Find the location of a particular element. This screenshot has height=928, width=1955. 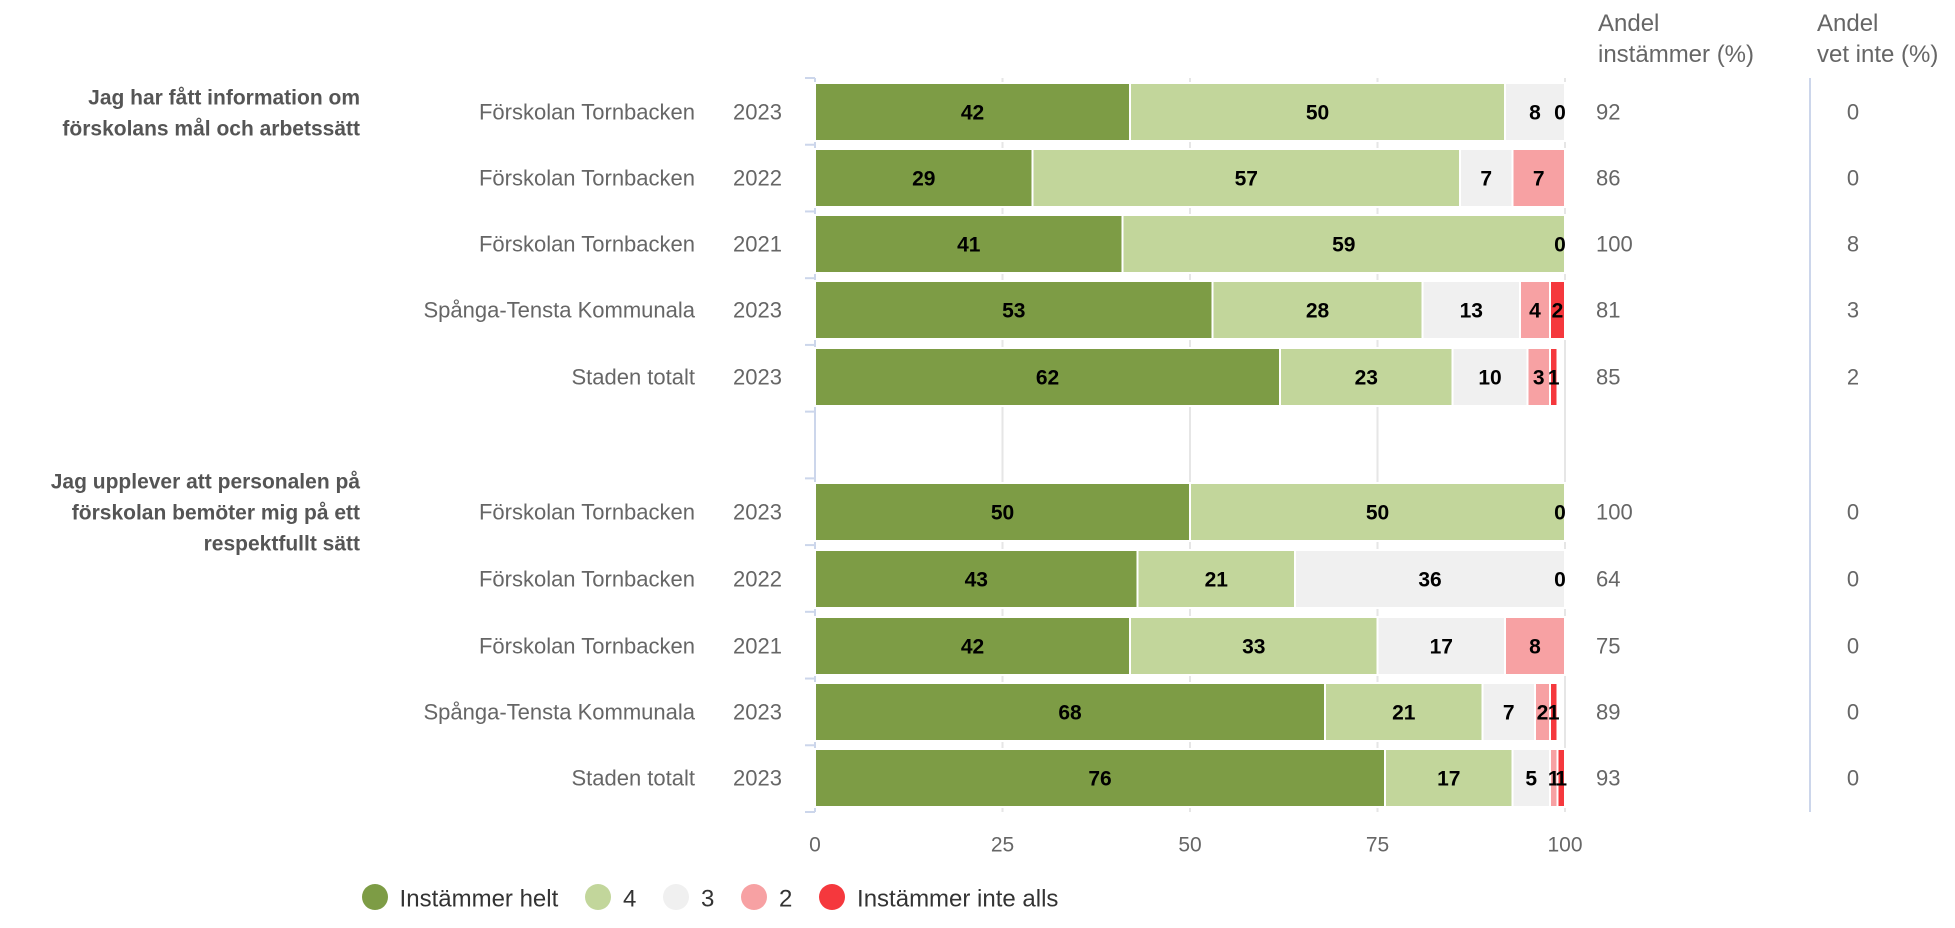

legend-label: Instämmer helt is located at coordinates (479, 899).